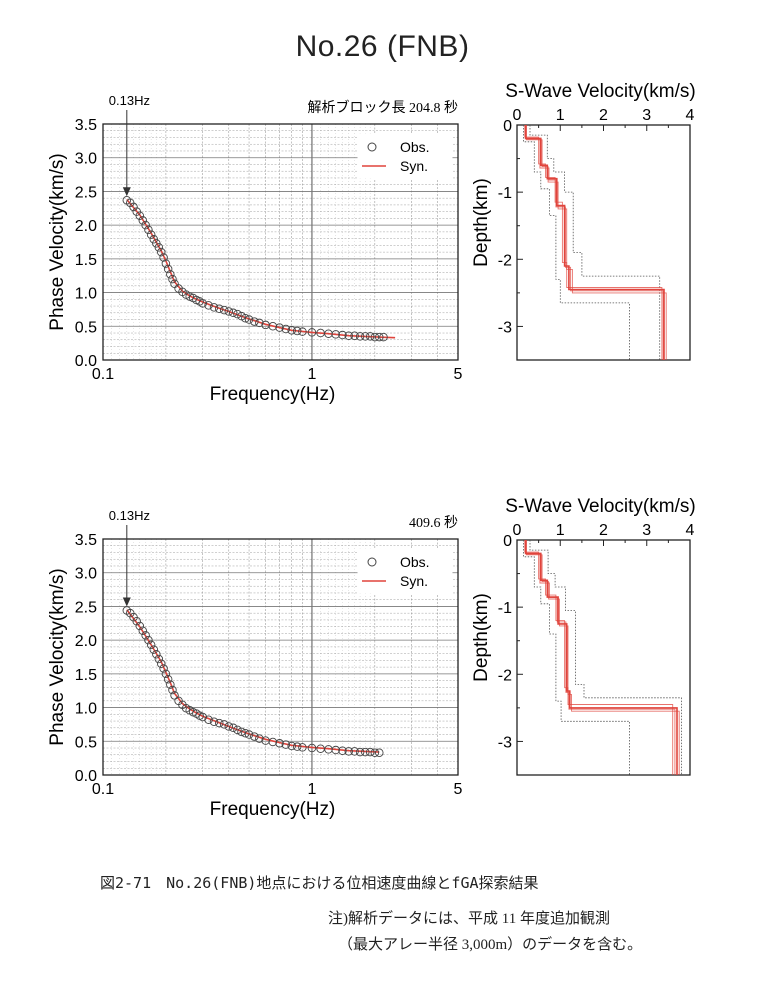 The image size is (765, 981). Describe the element at coordinates (507, 126) in the screenshot. I see `y-tick-label: 0` at that location.